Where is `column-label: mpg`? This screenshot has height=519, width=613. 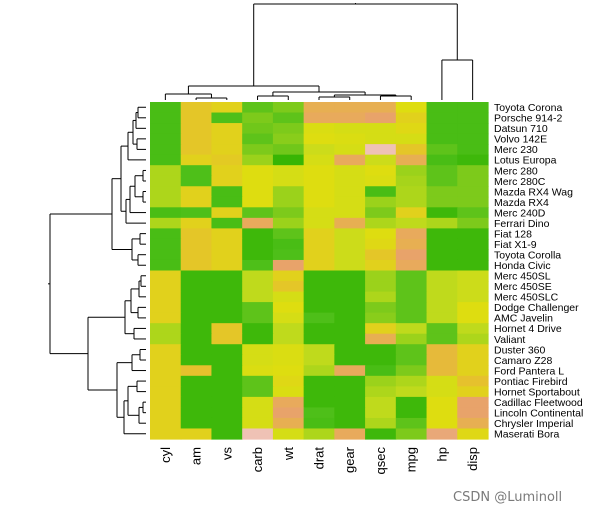
column-label: mpg is located at coordinates (411, 459).